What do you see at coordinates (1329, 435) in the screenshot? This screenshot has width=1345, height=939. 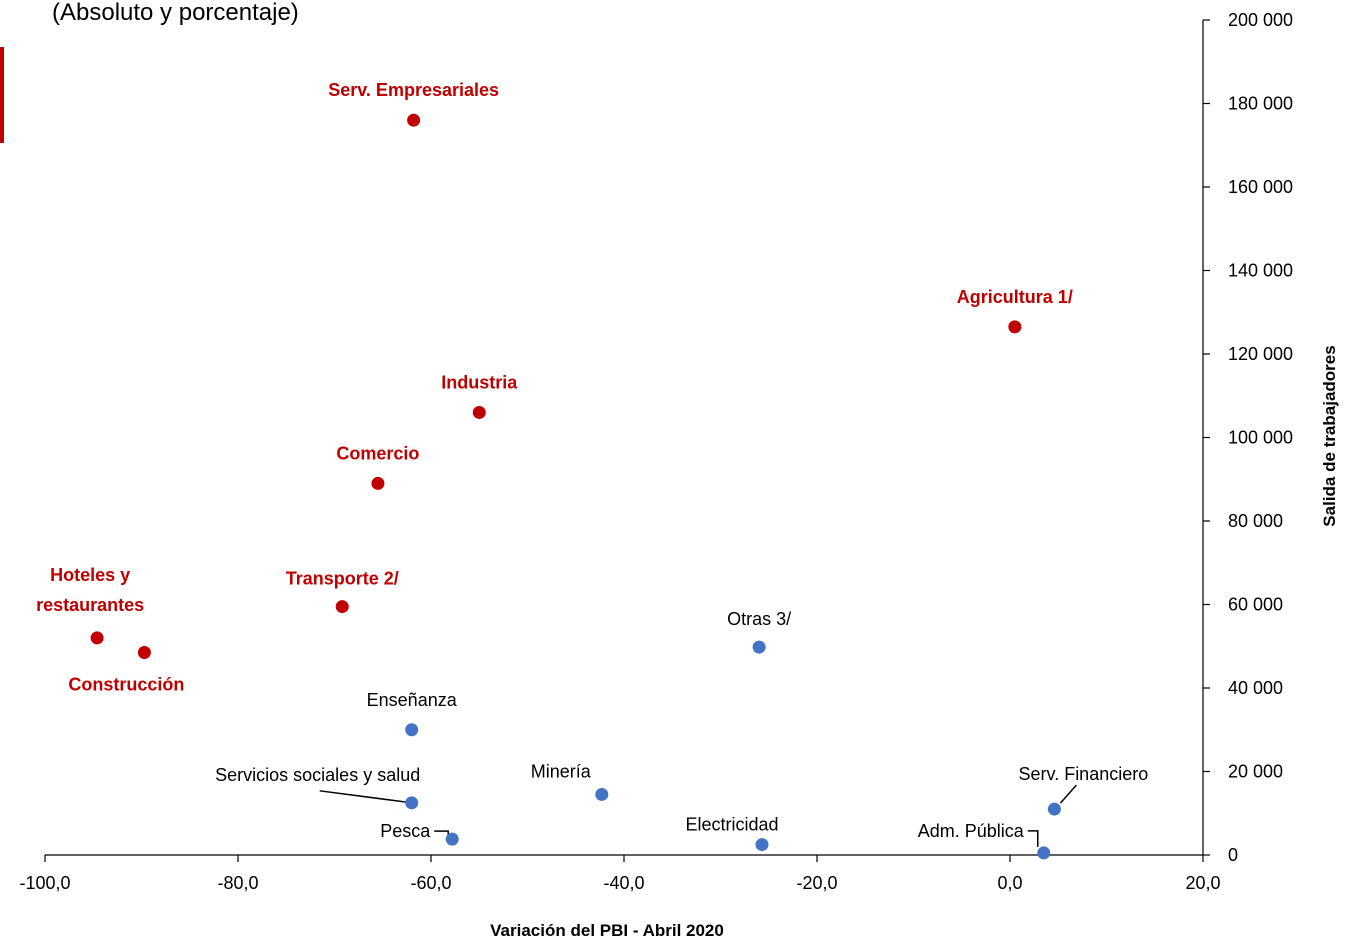 I see `y-axis-title: Salida de trabajadores` at bounding box center [1329, 435].